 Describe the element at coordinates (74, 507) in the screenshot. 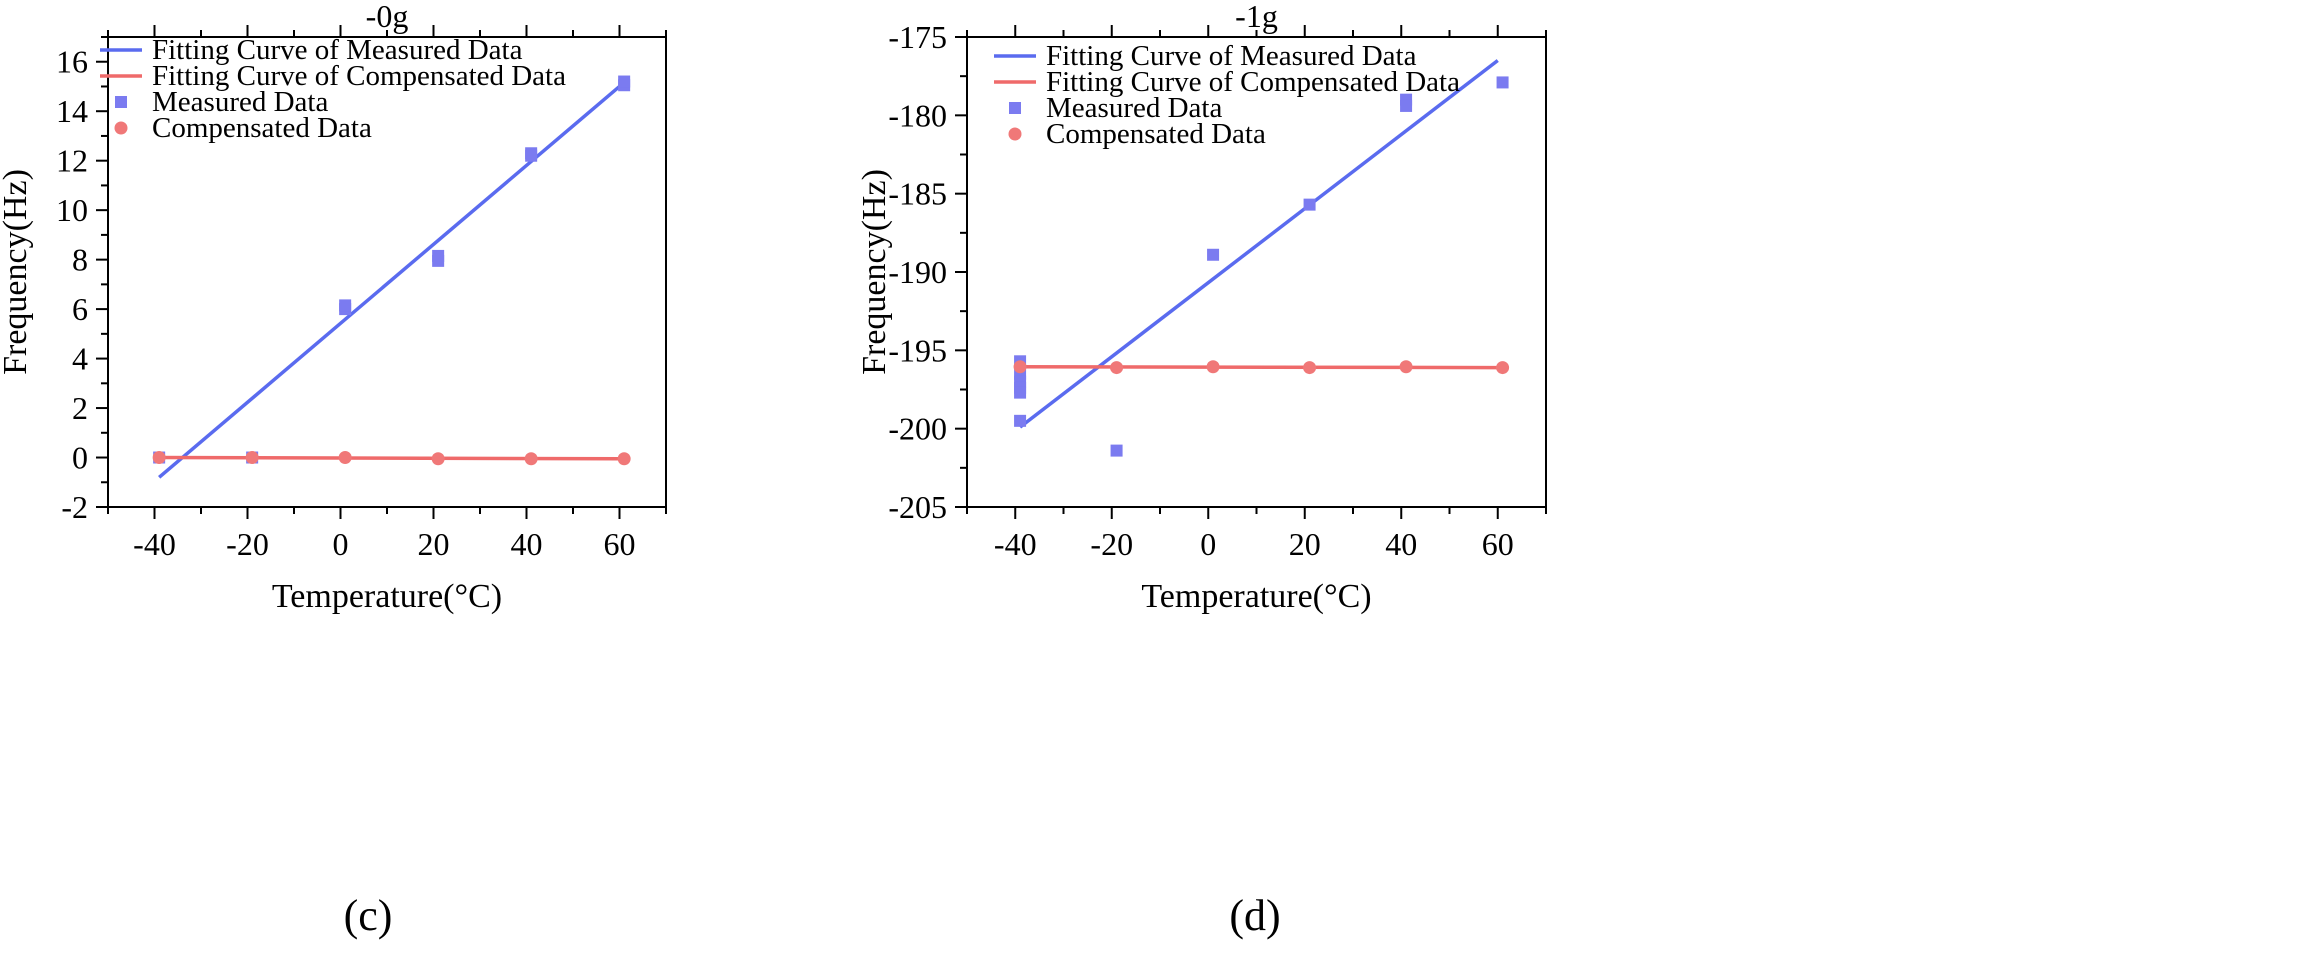

I see `y-tick-label: -2` at that location.